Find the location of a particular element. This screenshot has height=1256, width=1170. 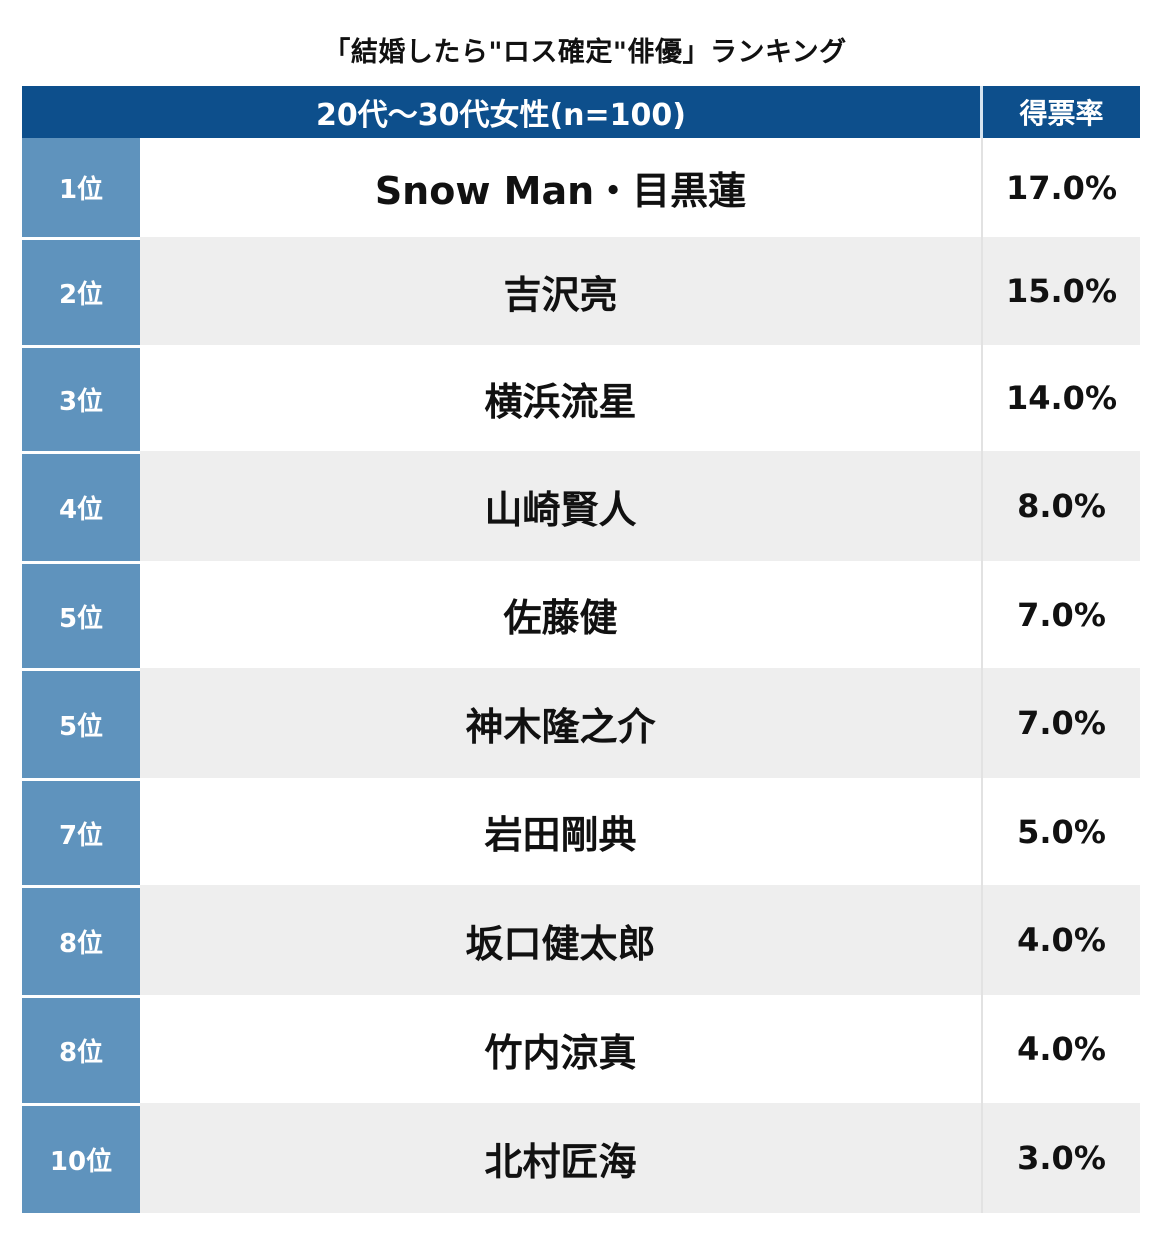

table-row: 5位 神木隆之介 7.0% is located at coordinates (581, 723).